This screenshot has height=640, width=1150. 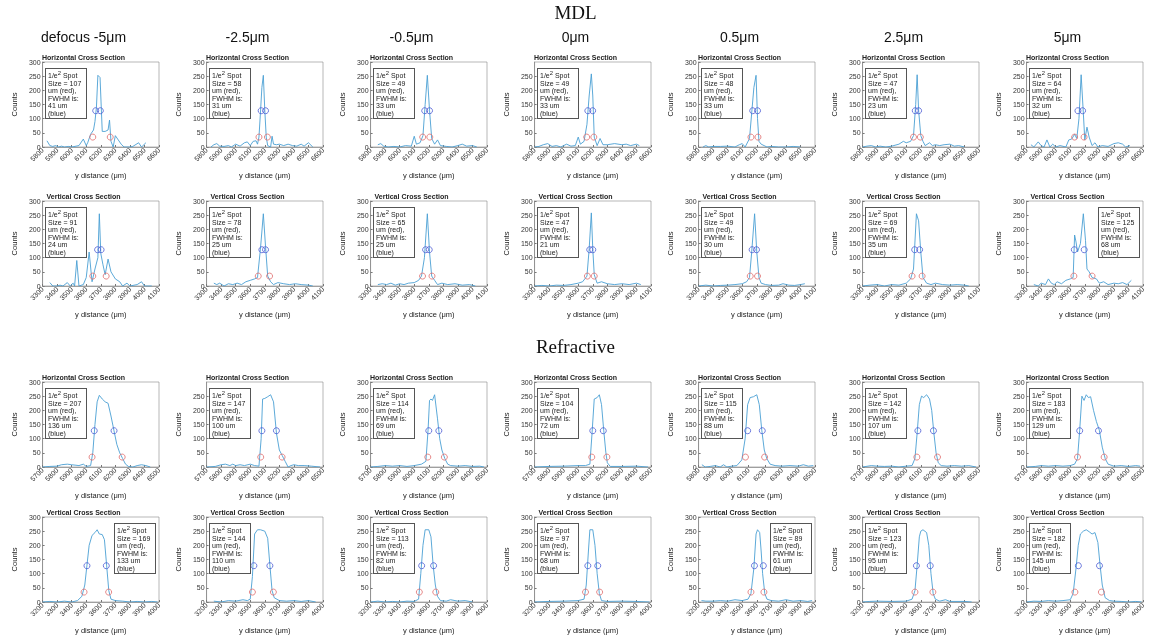 I want to click on text: 0μm, so click(x=575, y=37).